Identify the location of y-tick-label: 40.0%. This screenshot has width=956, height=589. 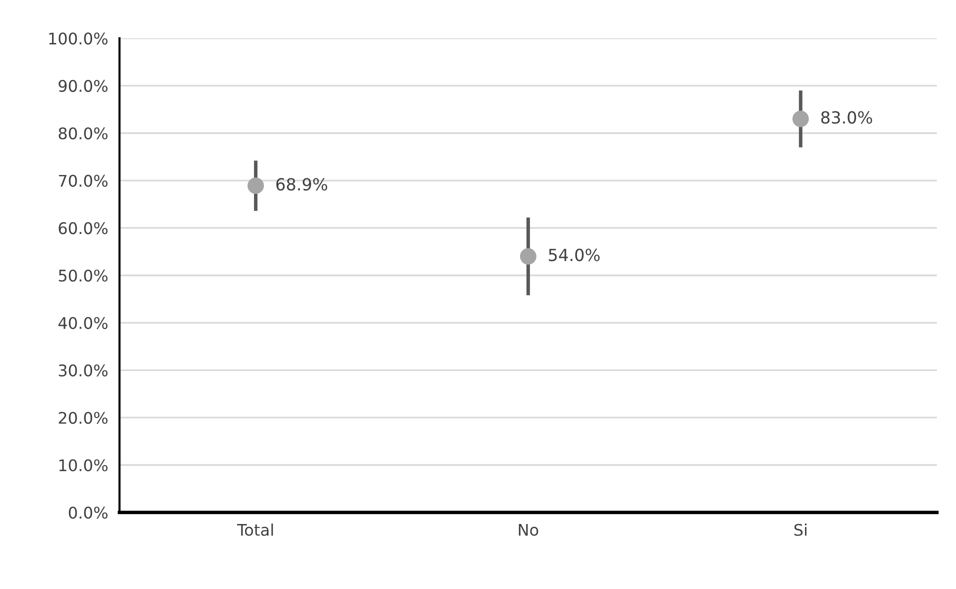
(83, 323).